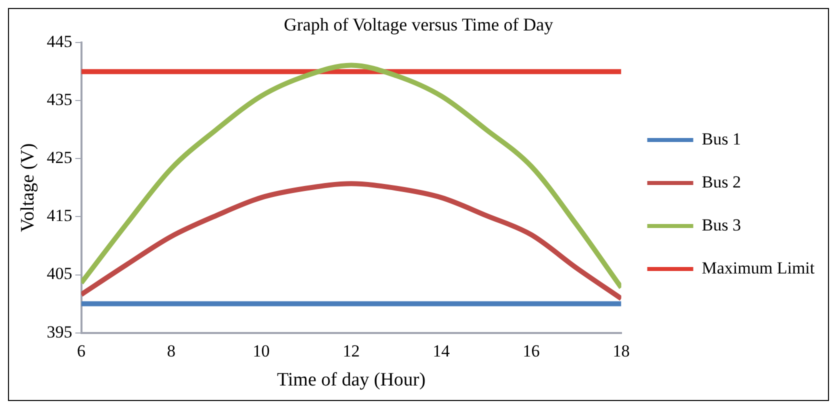 This screenshot has width=839, height=411. Describe the element at coordinates (419, 24) in the screenshot. I see `chart-title: Graph of Voltage versus Time of Day` at that location.